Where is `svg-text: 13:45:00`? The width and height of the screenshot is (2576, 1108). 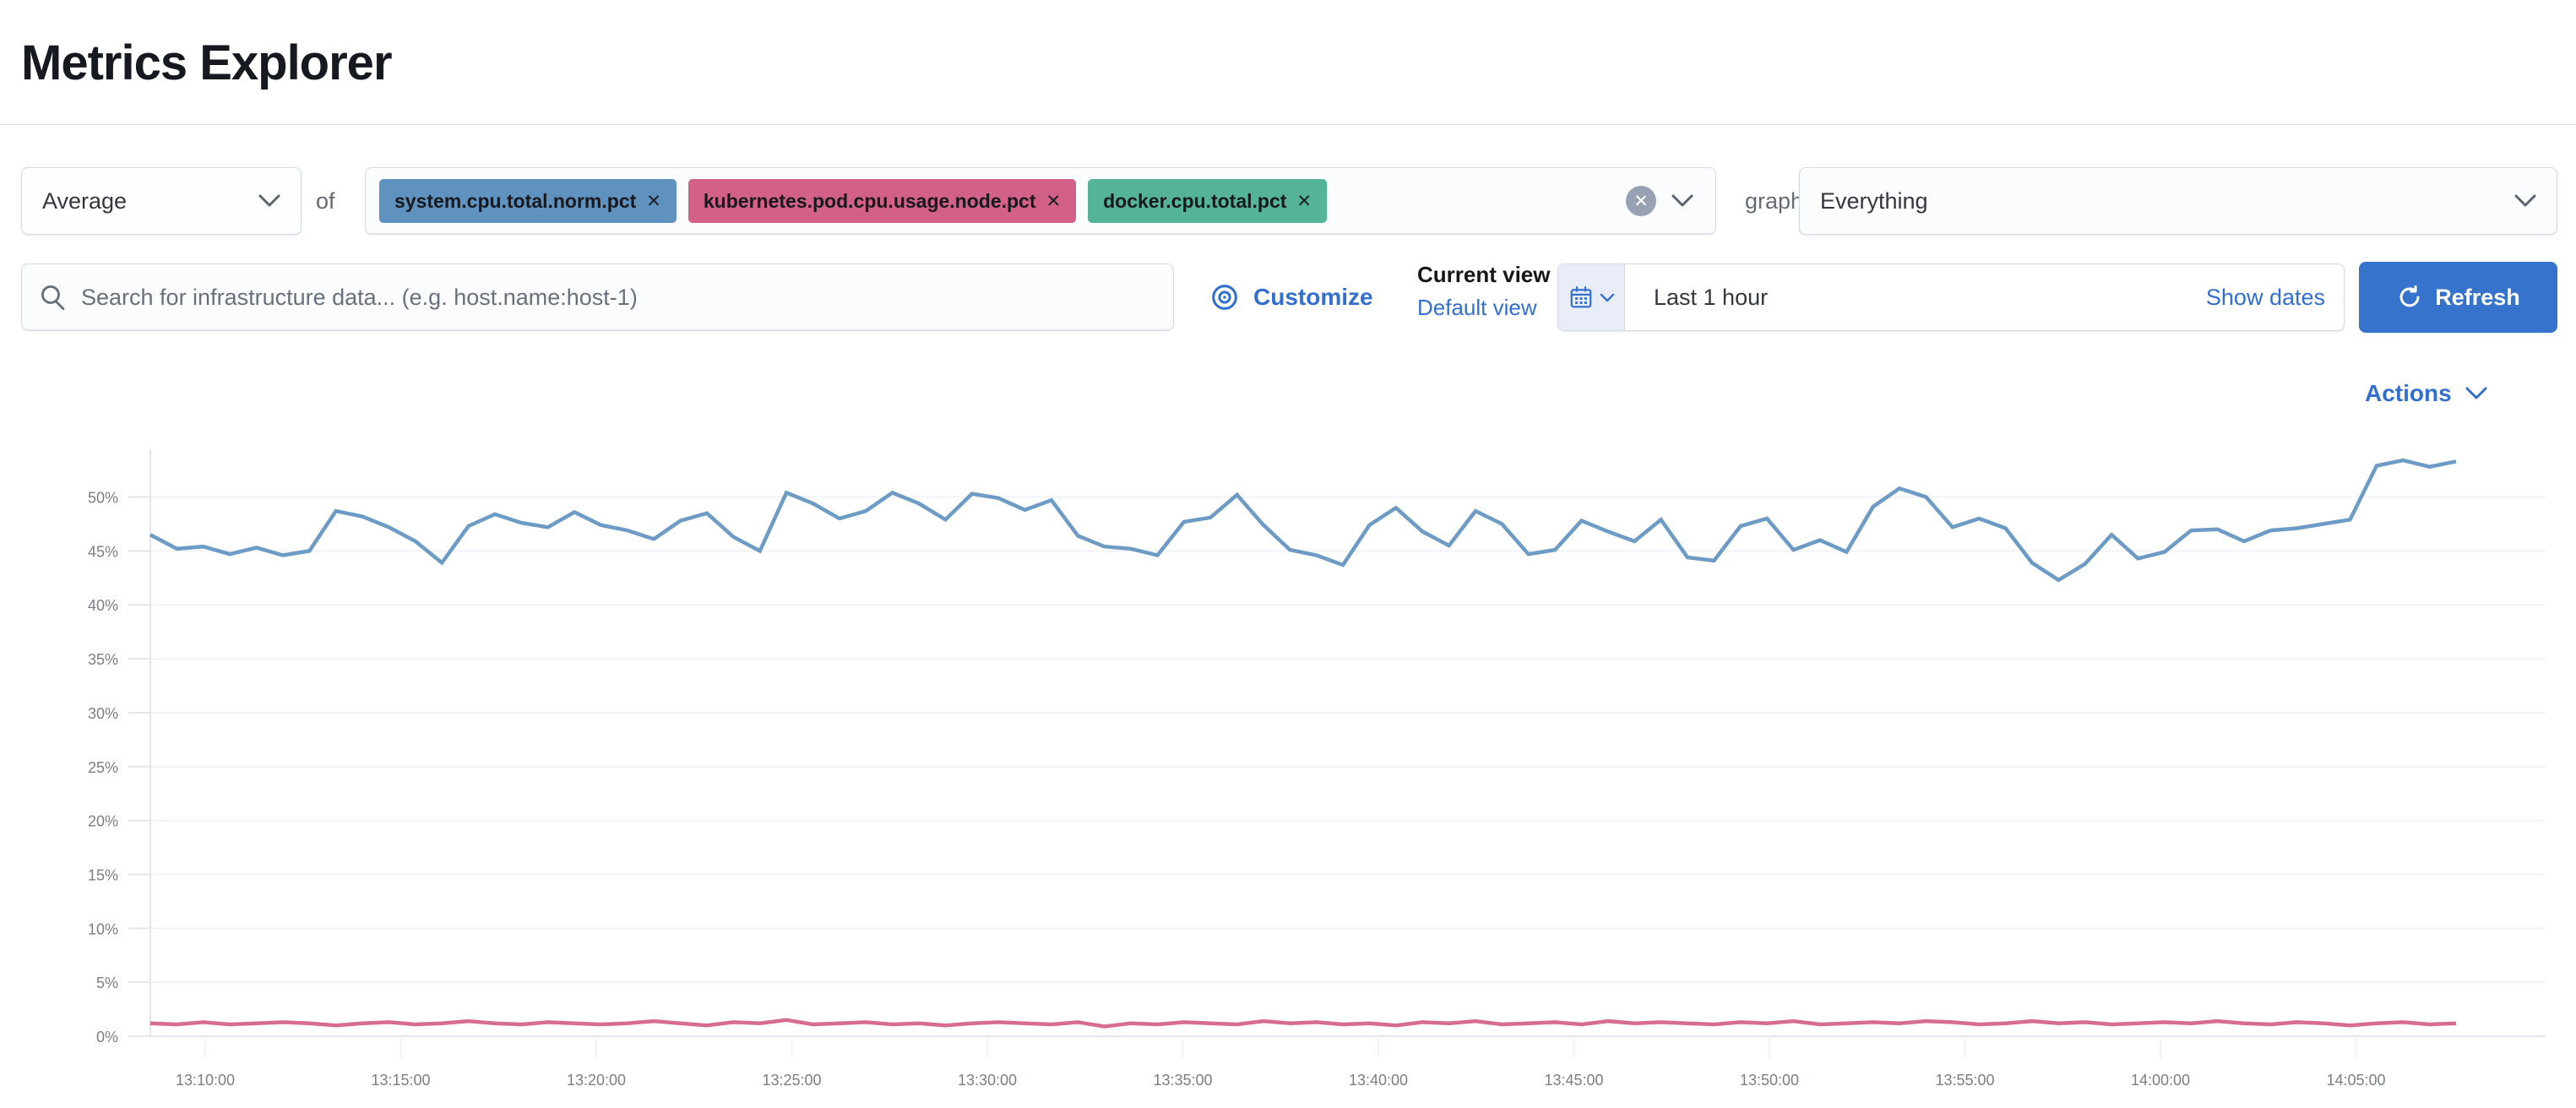
svg-text: 13:45:00 is located at coordinates (1573, 1080).